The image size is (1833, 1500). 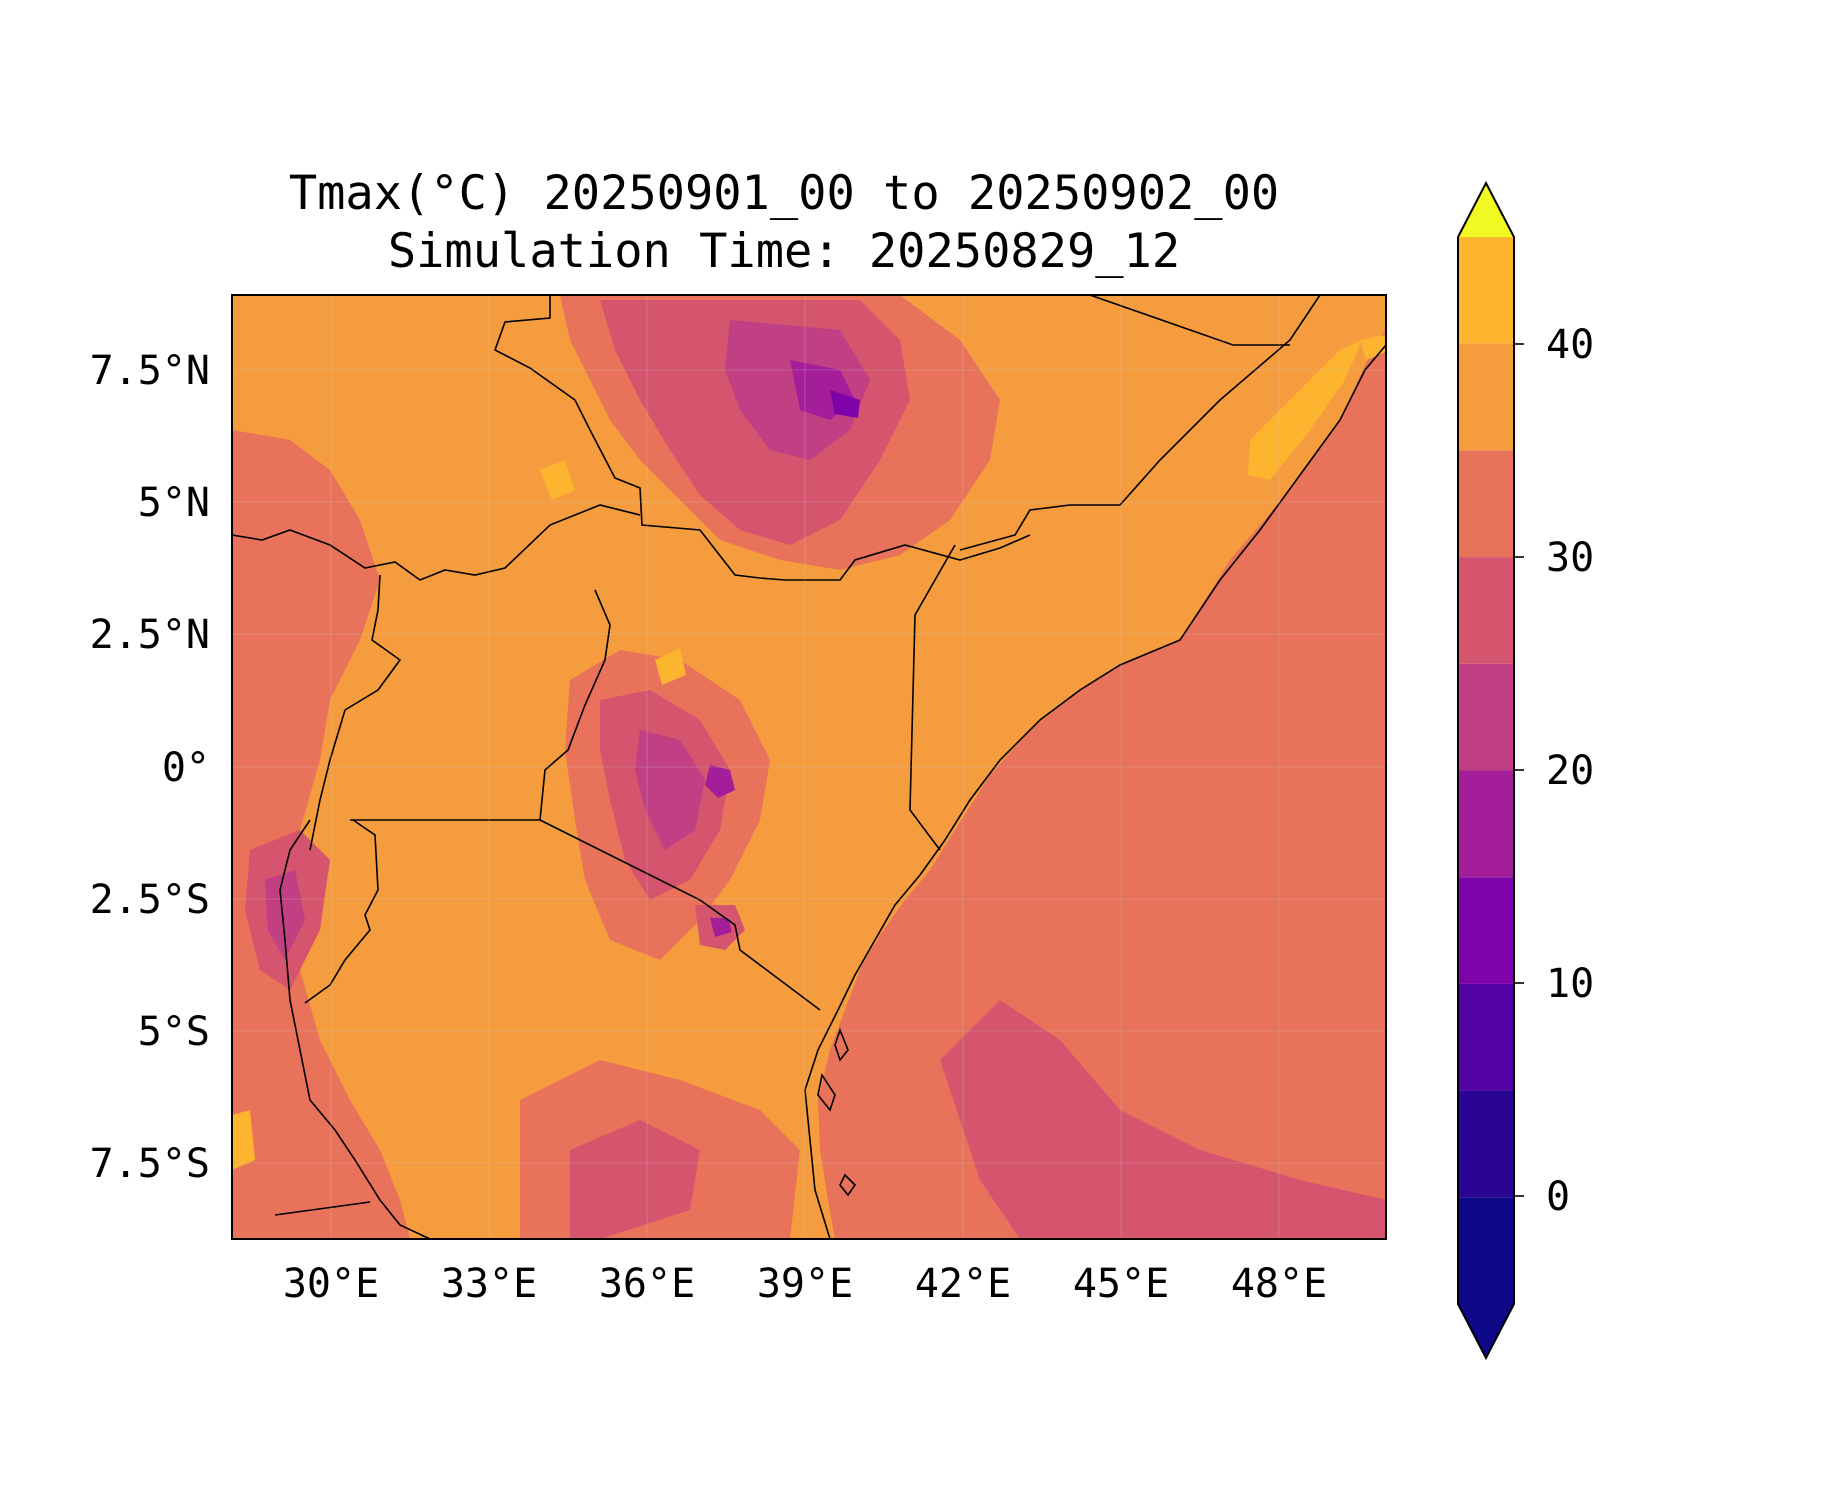 I want to click on y-tick-label: 0°, so click(x=186, y=768).